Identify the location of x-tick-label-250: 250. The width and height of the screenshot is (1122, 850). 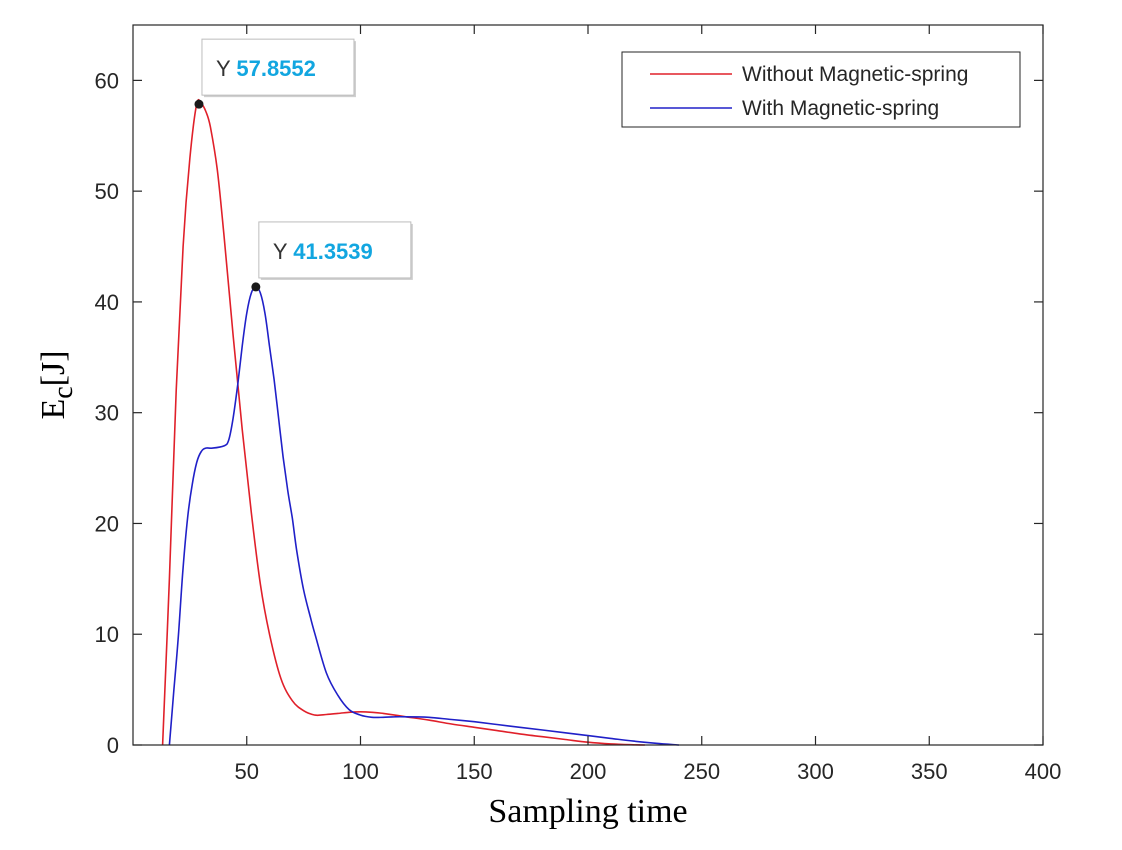
(701, 771).